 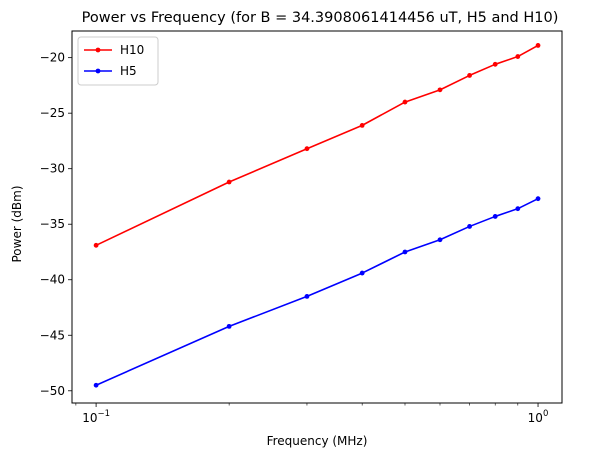 I want to click on x-tick-label: 10⁰, so click(x=538, y=417).